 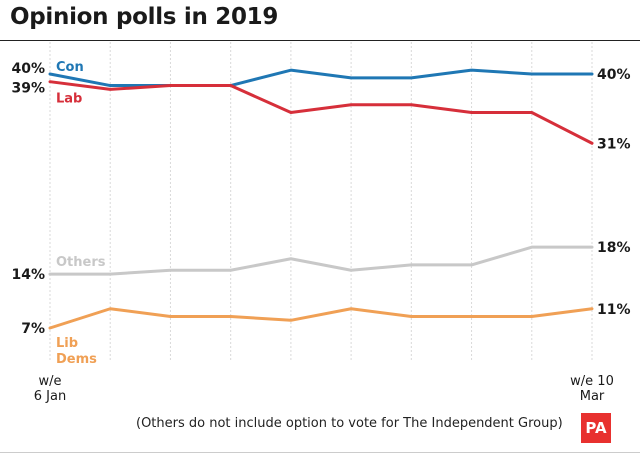 I want to click on series-name-label-lab: Lab, so click(x=69, y=99).